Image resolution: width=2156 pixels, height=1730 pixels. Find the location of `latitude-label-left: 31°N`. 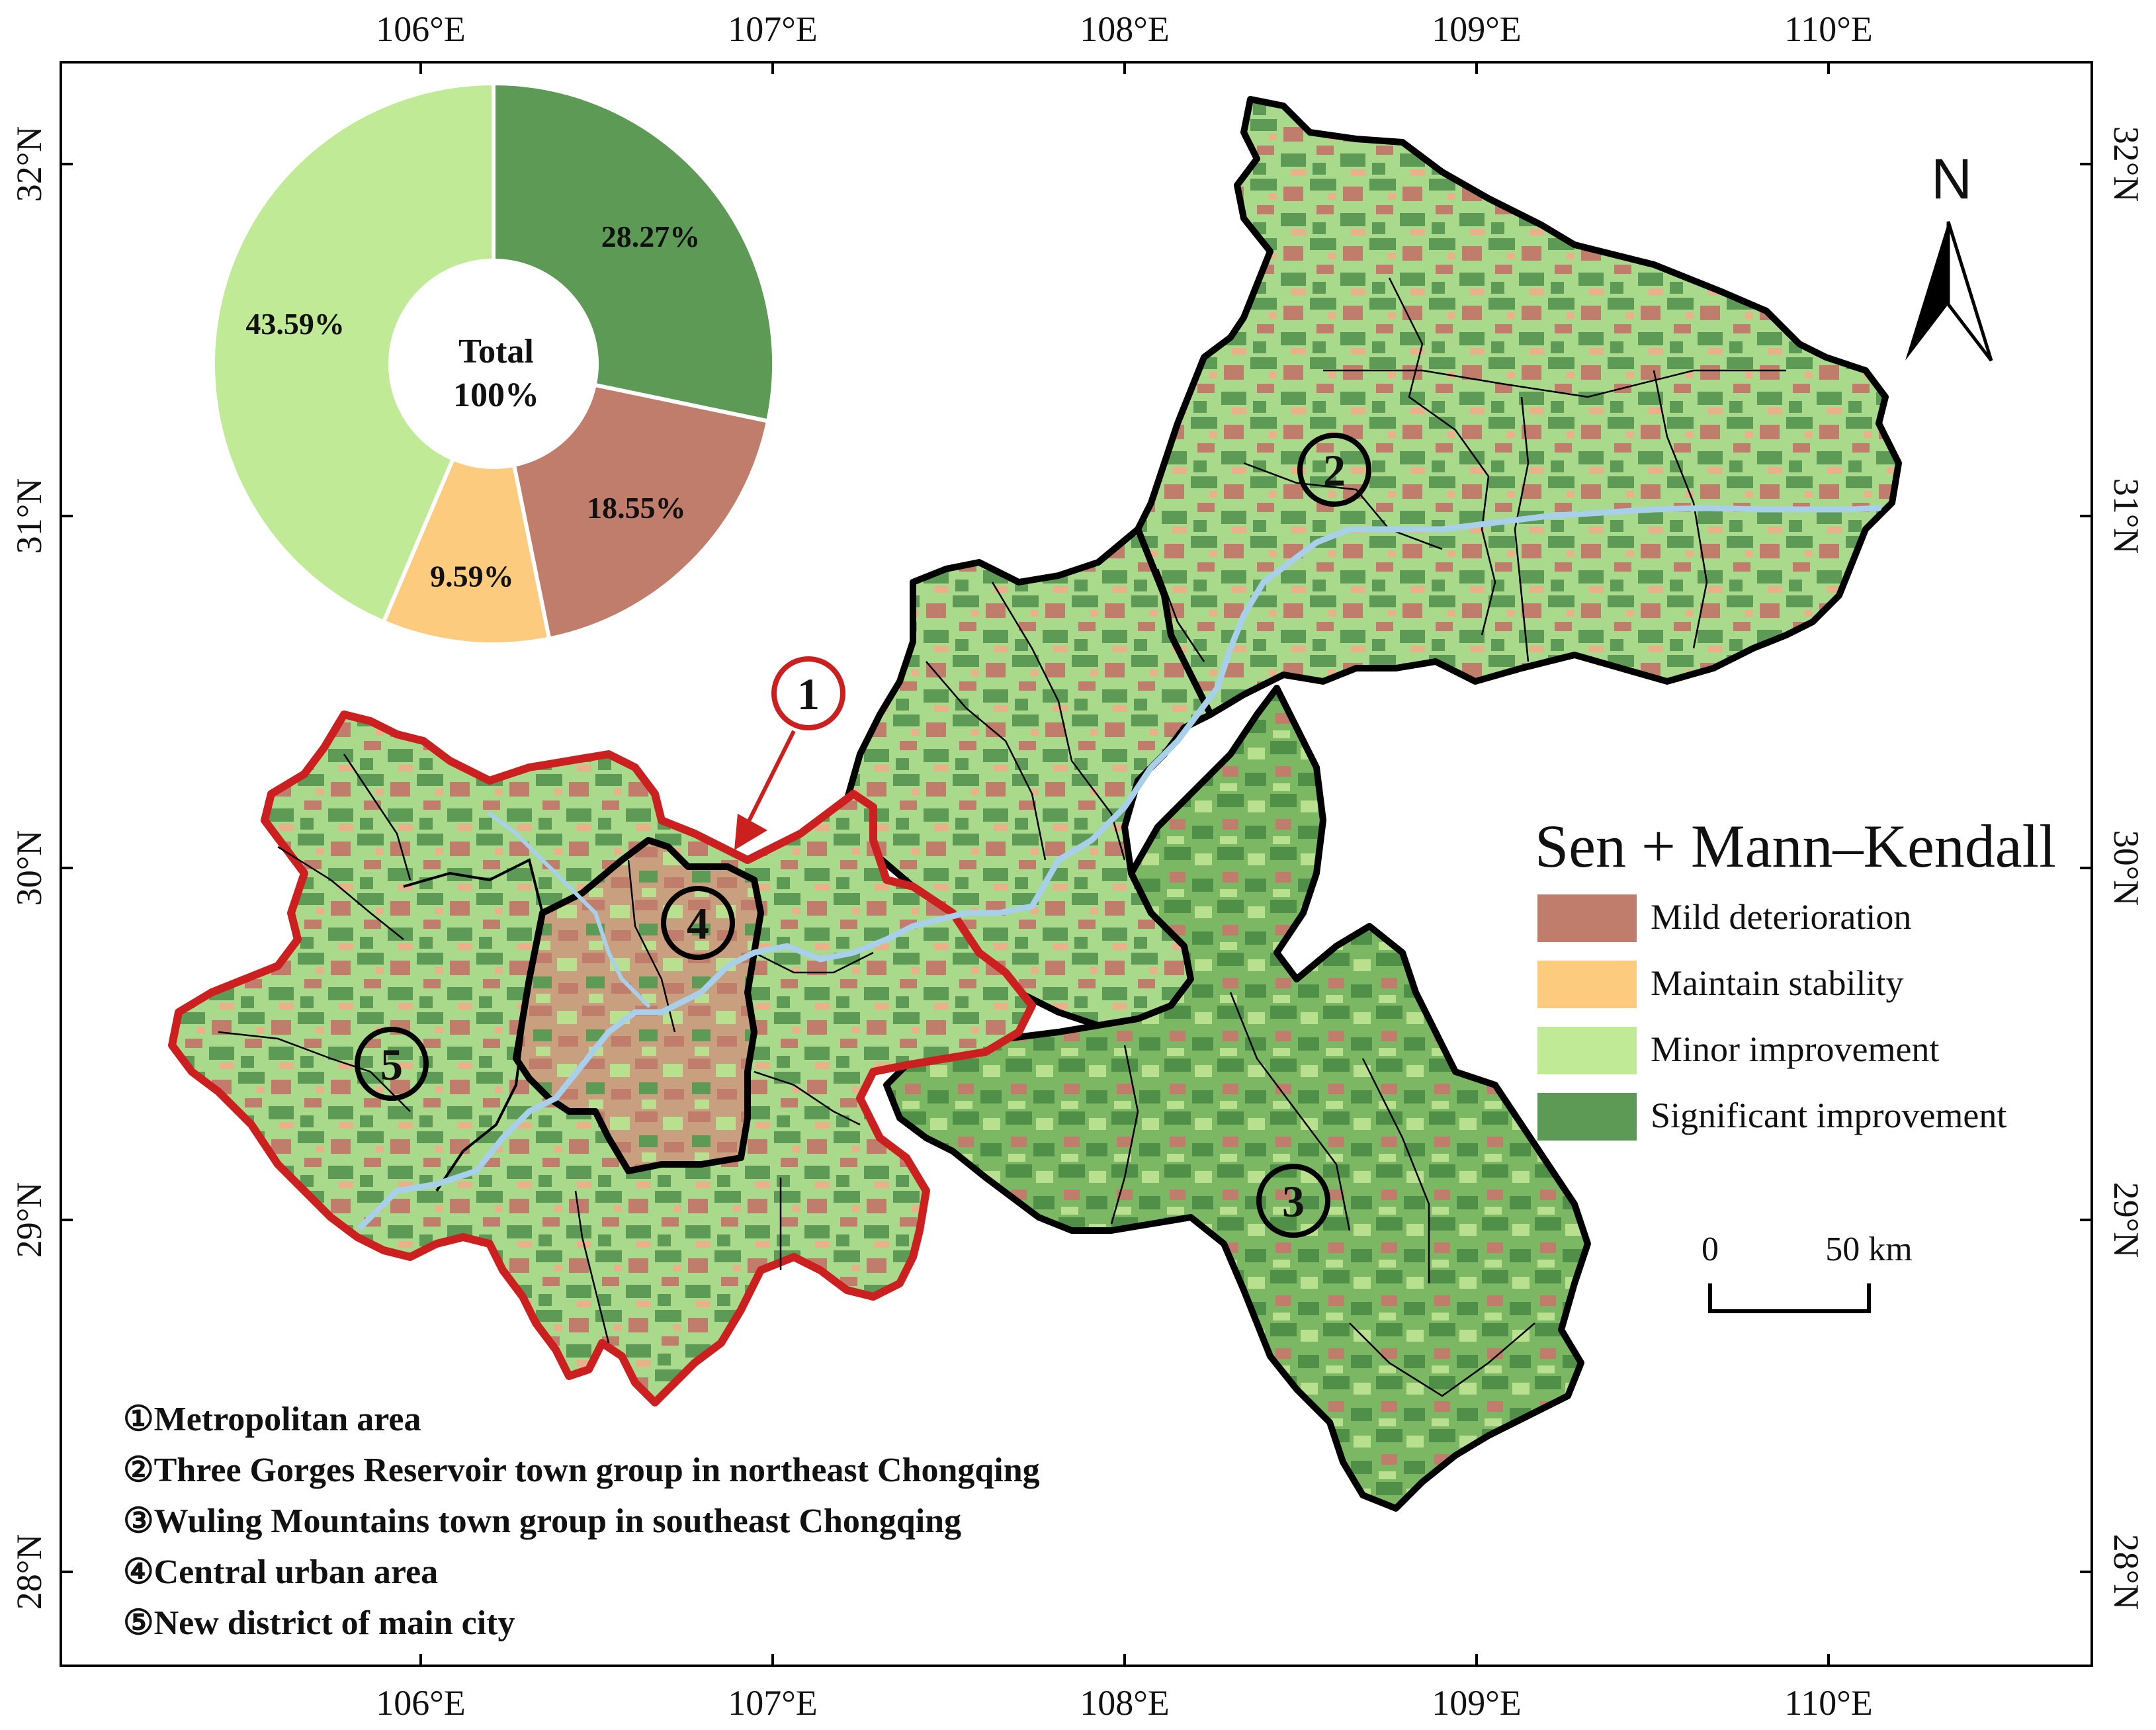

latitude-label-left: 31°N is located at coordinates (29, 516).